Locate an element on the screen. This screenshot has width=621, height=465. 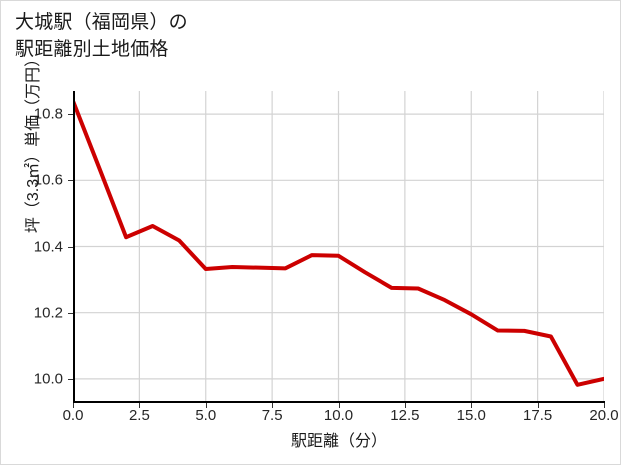
y-axis-label: 坪（3.3㎡）単価（万円） is located at coordinates (33, 142).